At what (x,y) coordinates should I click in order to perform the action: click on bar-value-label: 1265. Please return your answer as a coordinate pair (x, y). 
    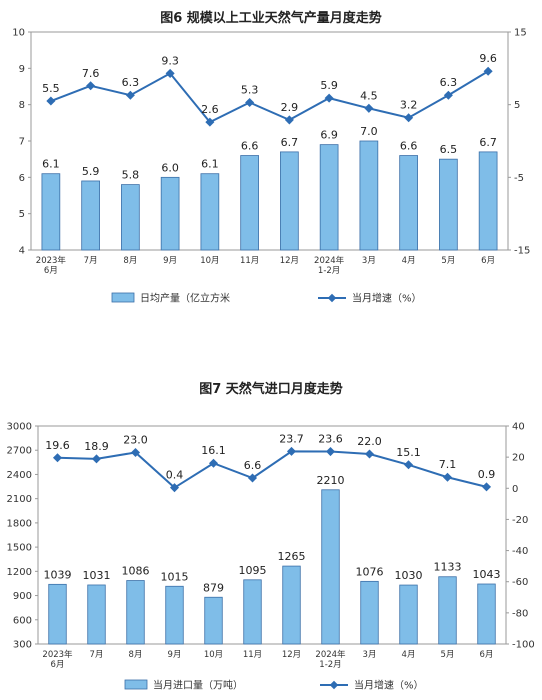
    Looking at the image, I should click on (292, 556).